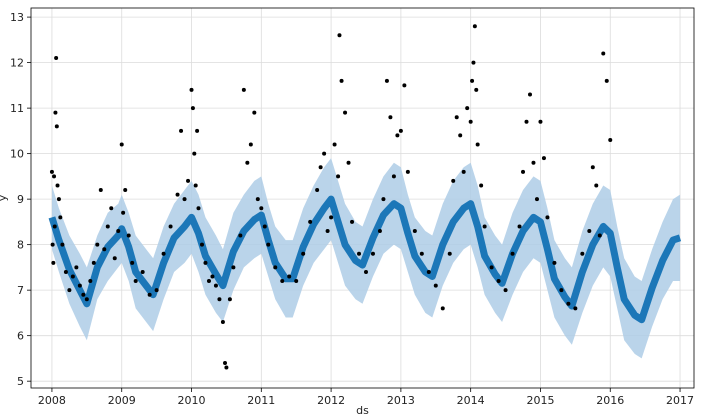  What do you see at coordinates (4, 197) in the screenshot?
I see `y-axis-label: y` at bounding box center [4, 197].